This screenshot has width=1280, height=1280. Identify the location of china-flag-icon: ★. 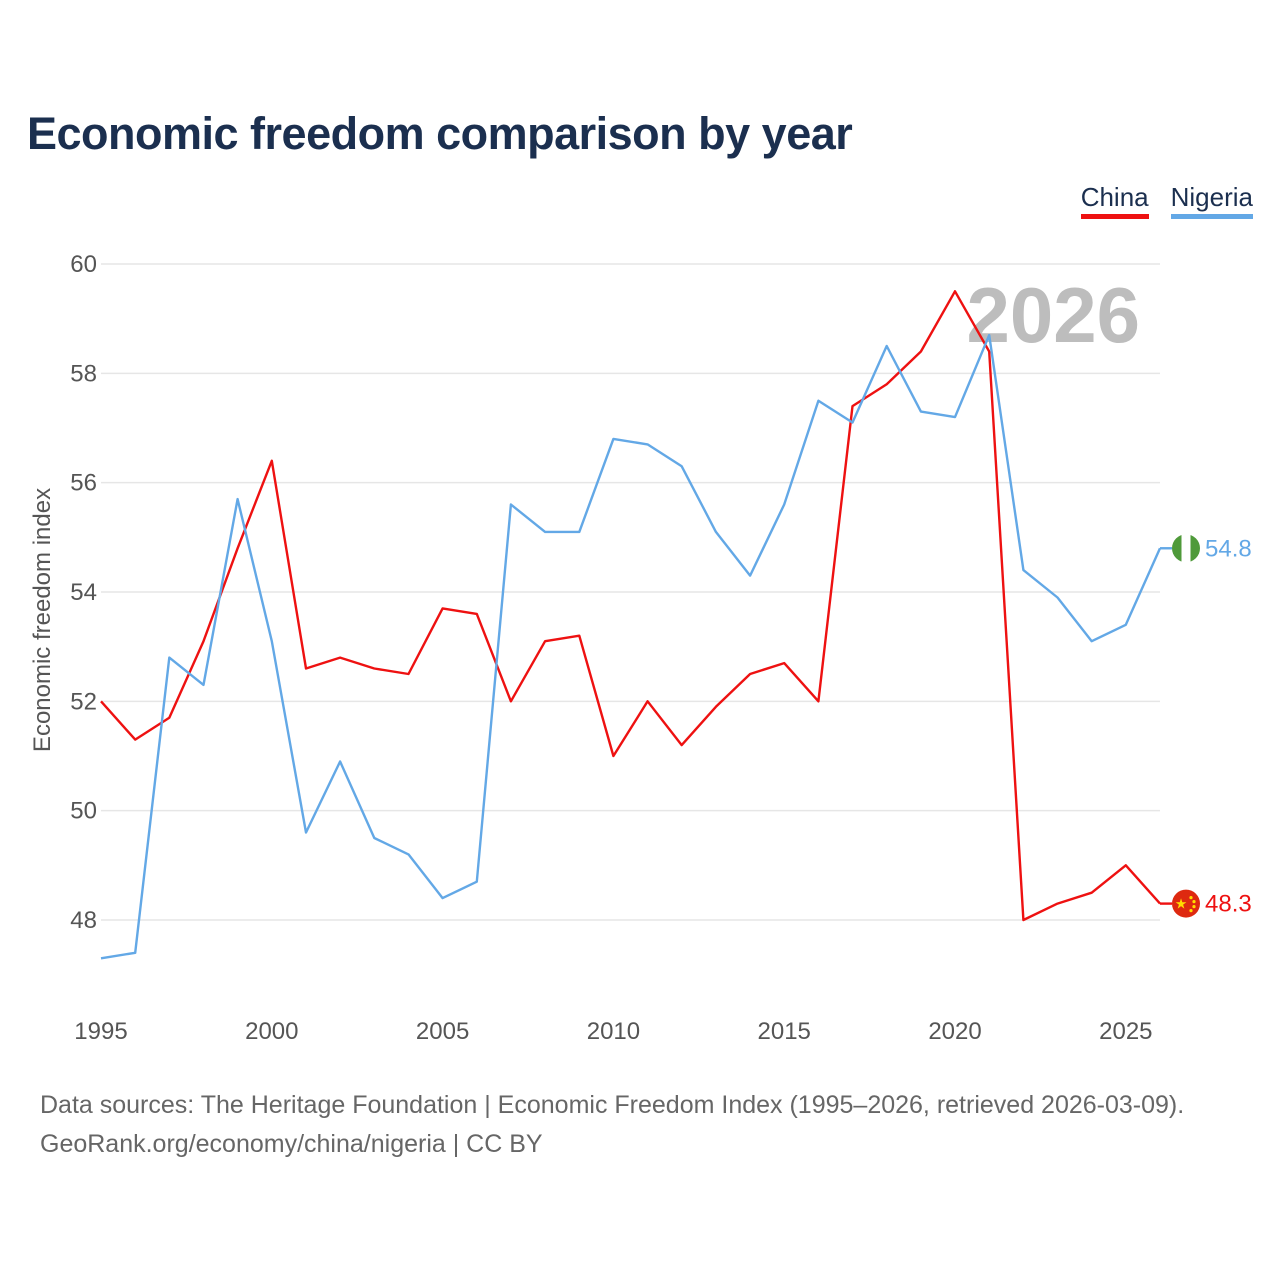
(1186, 903).